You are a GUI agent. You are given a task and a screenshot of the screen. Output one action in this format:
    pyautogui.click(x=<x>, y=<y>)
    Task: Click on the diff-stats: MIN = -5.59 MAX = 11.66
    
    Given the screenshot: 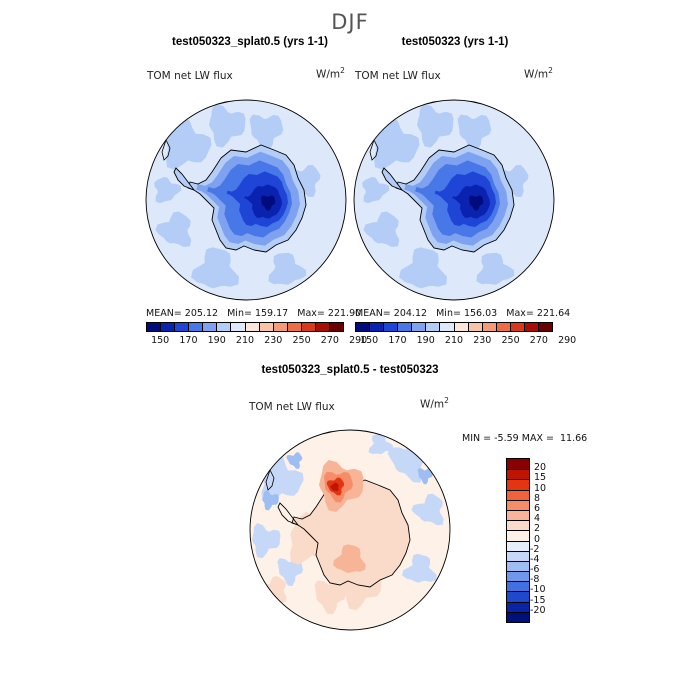 What is the action you would take?
    pyautogui.click(x=524, y=438)
    